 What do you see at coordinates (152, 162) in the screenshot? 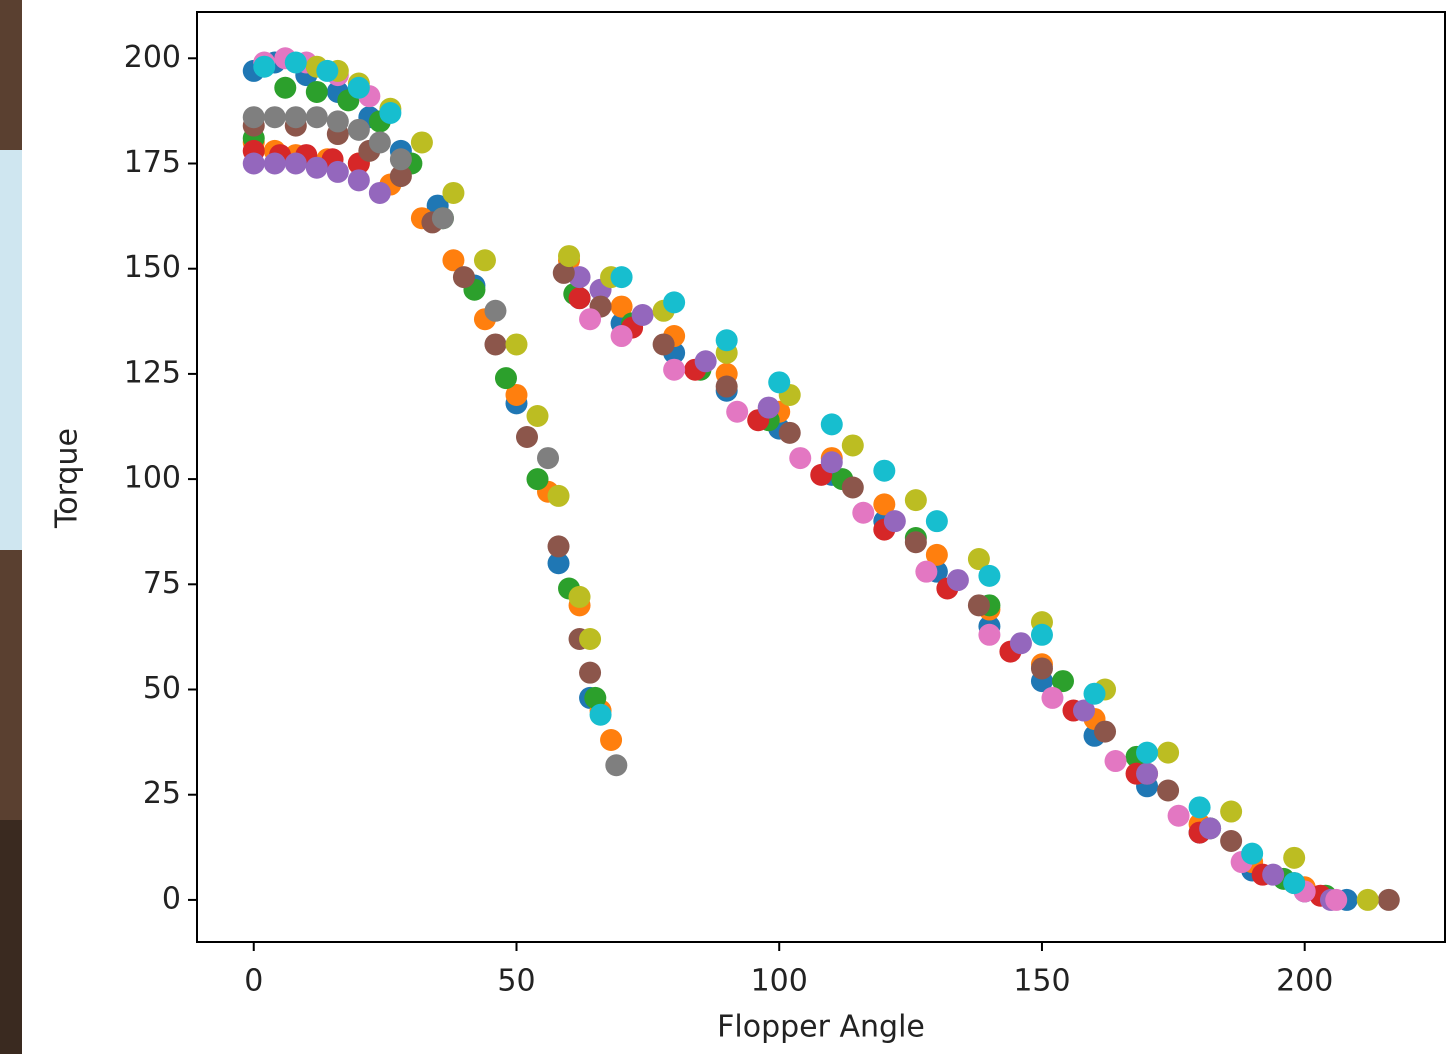
I see `y-tick-label: 175` at bounding box center [152, 162].